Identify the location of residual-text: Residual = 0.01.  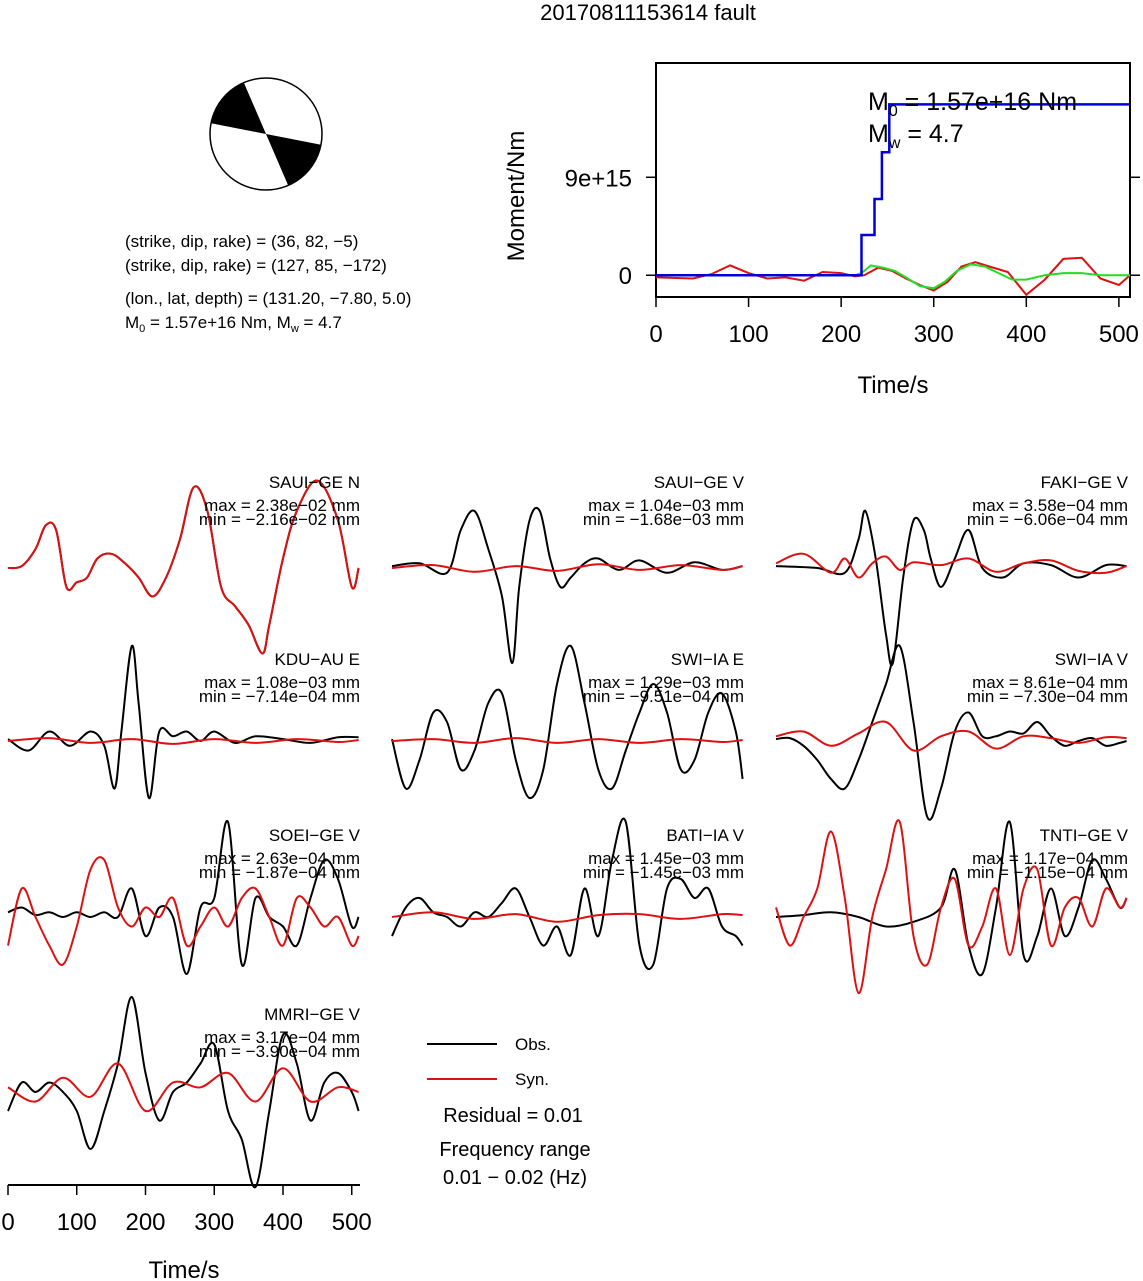
(513, 1116).